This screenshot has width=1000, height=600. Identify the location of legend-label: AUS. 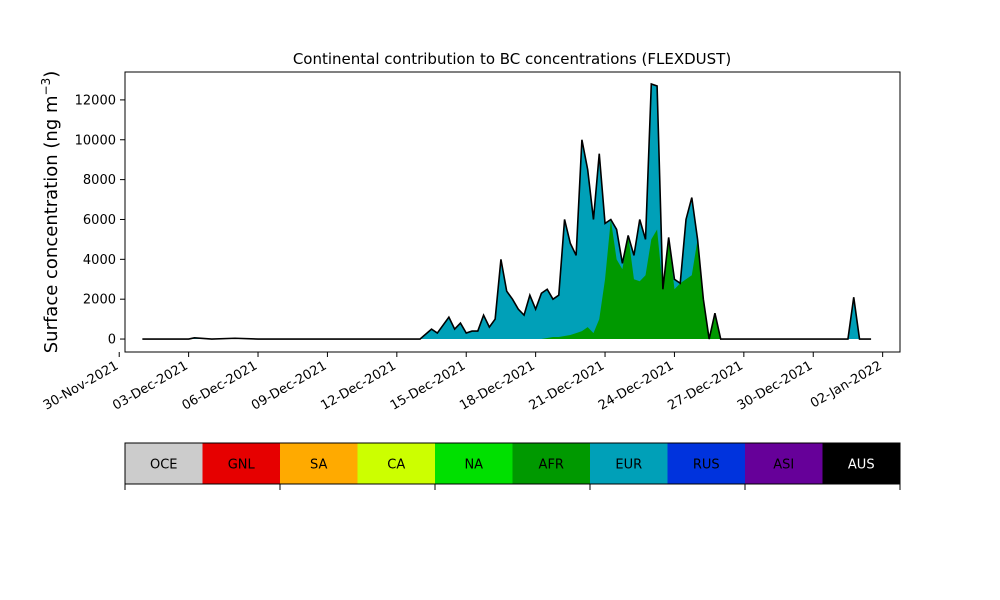
(861, 465).